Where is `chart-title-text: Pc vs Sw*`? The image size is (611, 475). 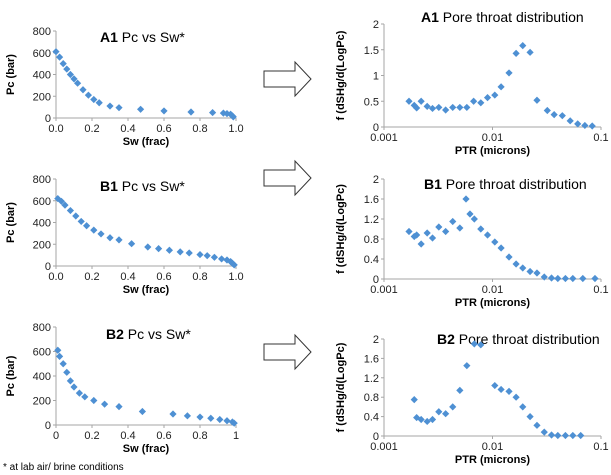 chart-title-text: Pc vs Sw* is located at coordinates (154, 37).